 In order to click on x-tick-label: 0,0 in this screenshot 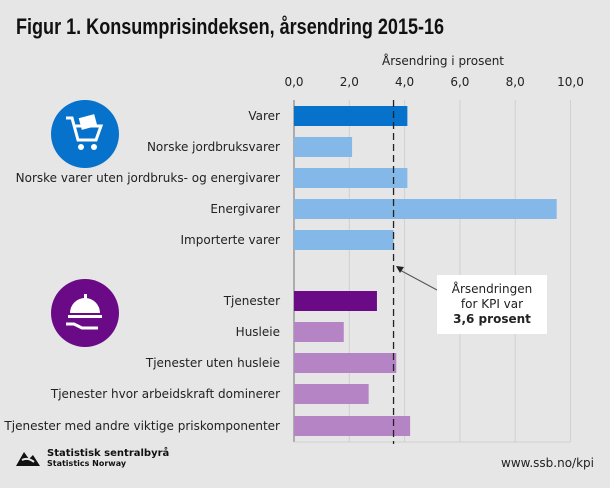, I will do `click(293, 82)`.